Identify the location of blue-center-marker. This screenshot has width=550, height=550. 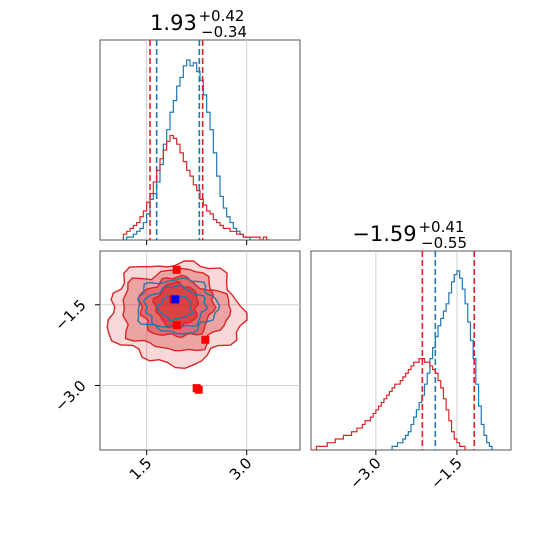
(175, 299).